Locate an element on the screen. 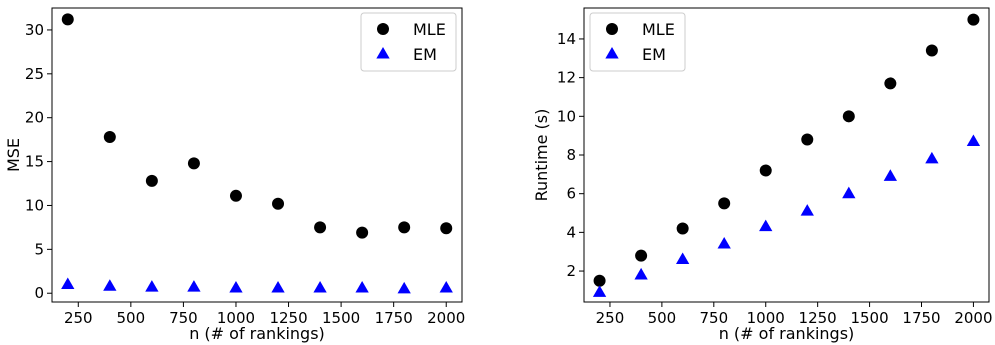 Image resolution: width=995 pixels, height=345 pixels. y-tick-label: 12 is located at coordinates (566, 78).